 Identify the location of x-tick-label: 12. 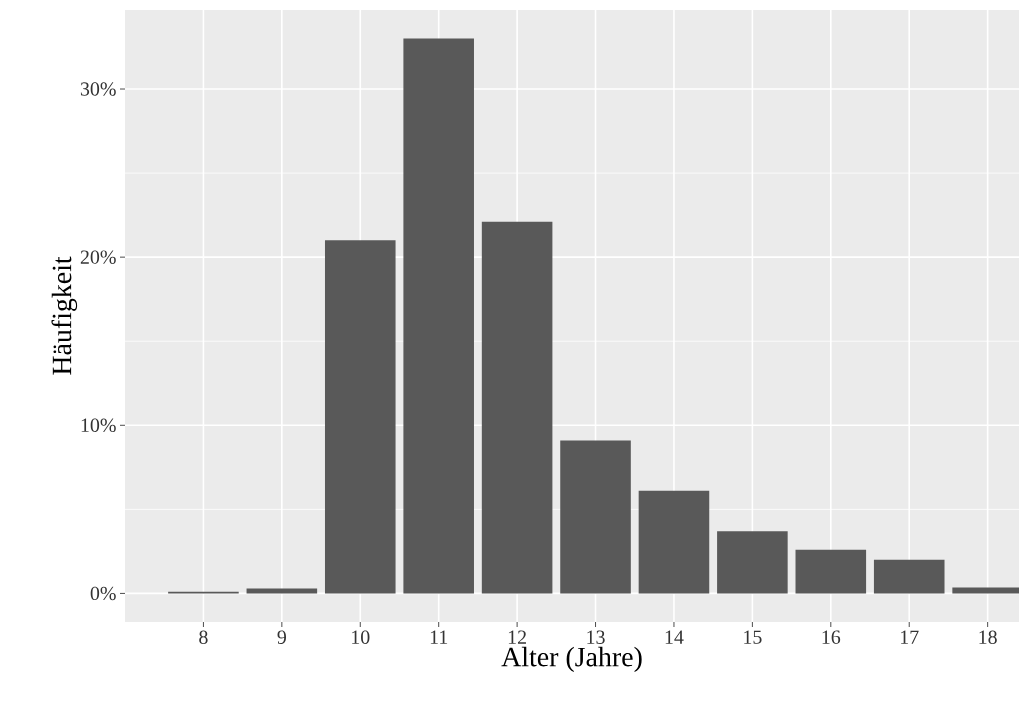
(517, 637).